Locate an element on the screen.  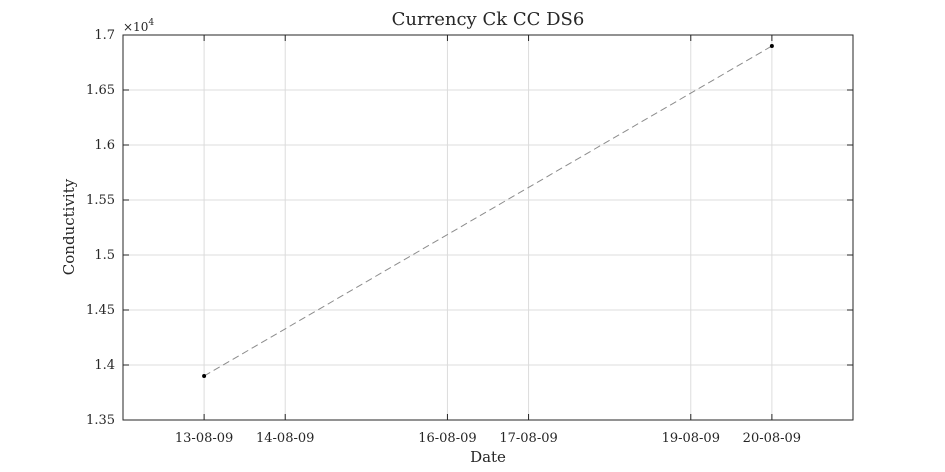
y-exponent-base: ×10 is located at coordinates (135, 27).